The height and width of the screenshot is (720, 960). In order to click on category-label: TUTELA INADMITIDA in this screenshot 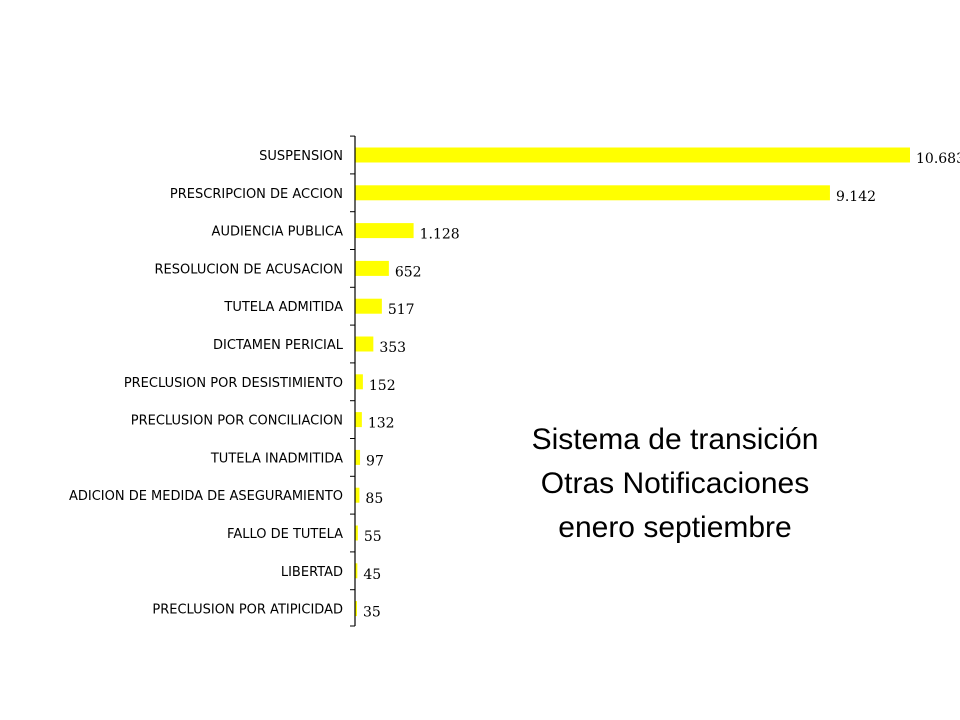, I will do `click(276, 458)`.